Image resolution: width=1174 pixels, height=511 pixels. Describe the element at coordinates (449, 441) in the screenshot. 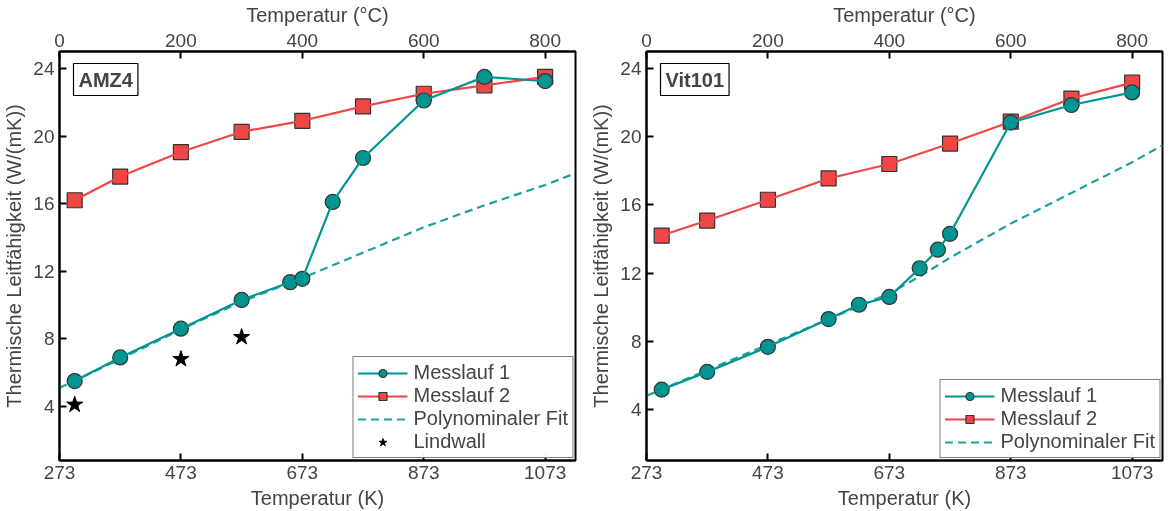

I see `legend-label: Lindwall` at that location.